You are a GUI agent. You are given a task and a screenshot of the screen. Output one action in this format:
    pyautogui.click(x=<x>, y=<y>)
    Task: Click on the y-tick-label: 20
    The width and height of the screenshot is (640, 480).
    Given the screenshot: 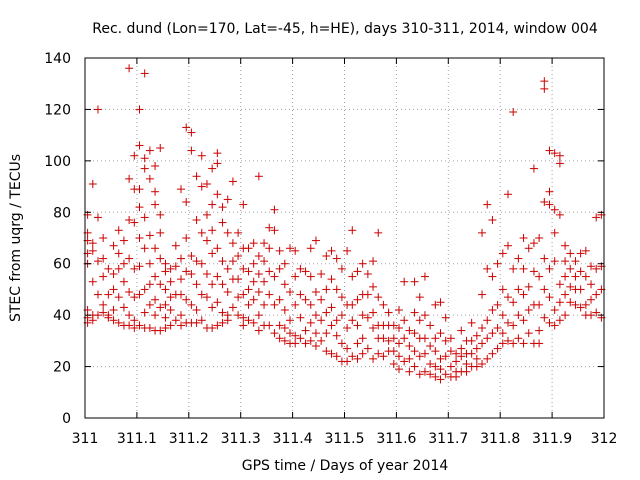 What is the action you would take?
    pyautogui.click(x=62, y=368)
    